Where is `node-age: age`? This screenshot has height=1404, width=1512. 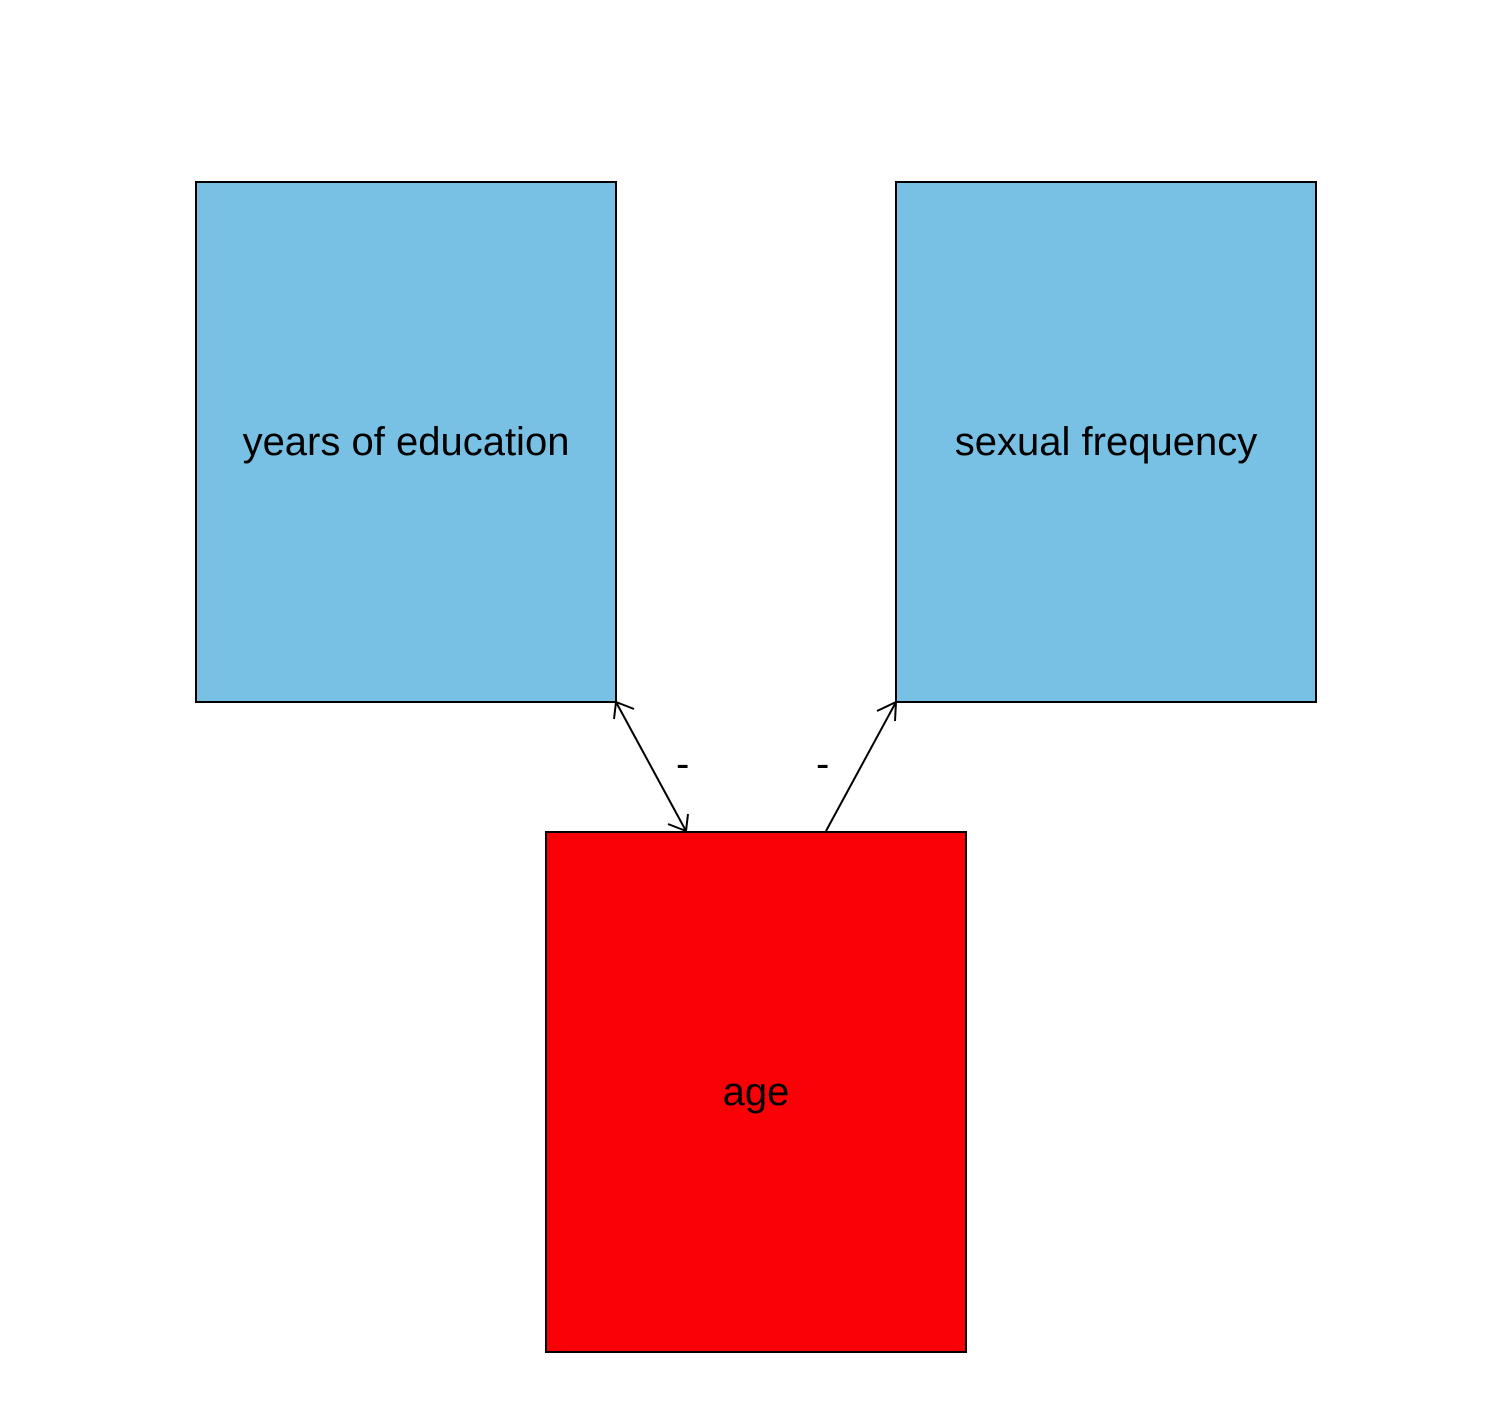
node-age: age is located at coordinates (756, 1092).